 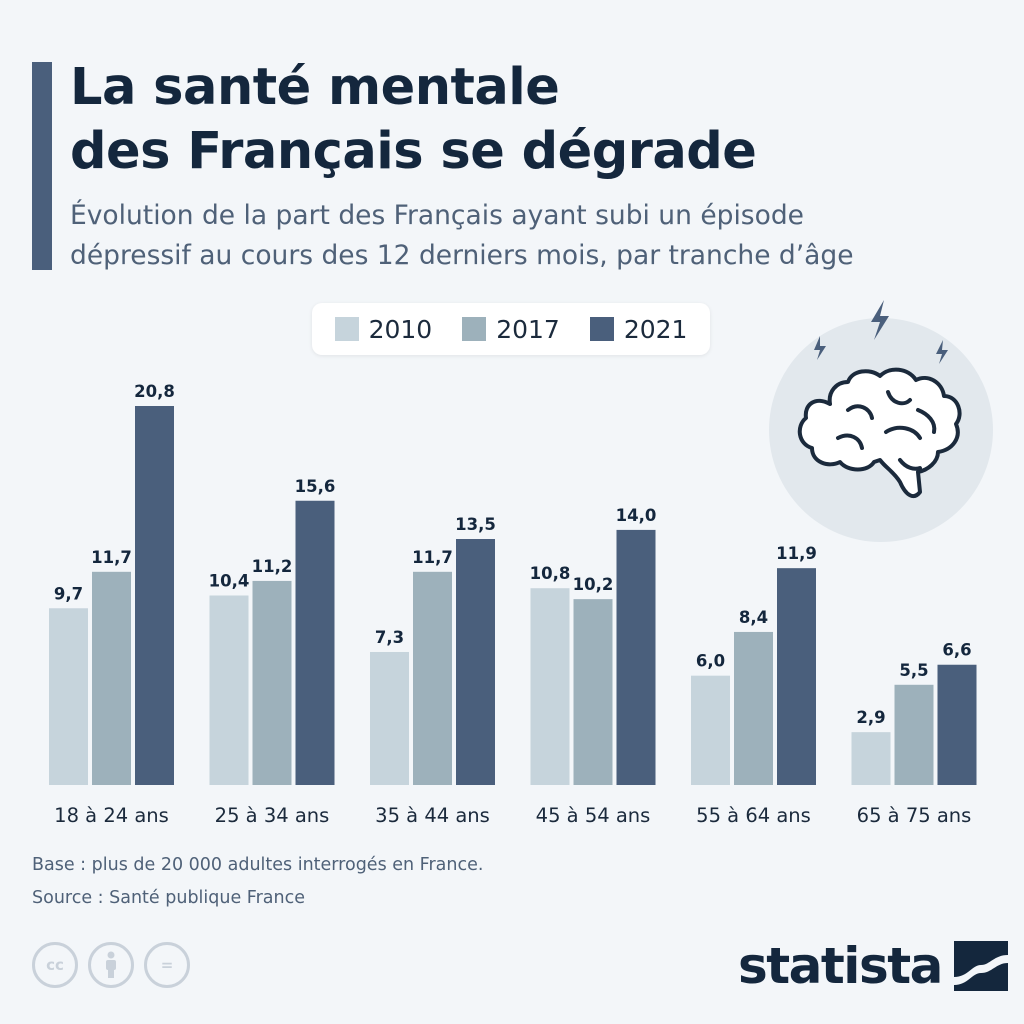 What do you see at coordinates (272, 682) in the screenshot?
I see `bar-25-34-ans-2017` at bounding box center [272, 682].